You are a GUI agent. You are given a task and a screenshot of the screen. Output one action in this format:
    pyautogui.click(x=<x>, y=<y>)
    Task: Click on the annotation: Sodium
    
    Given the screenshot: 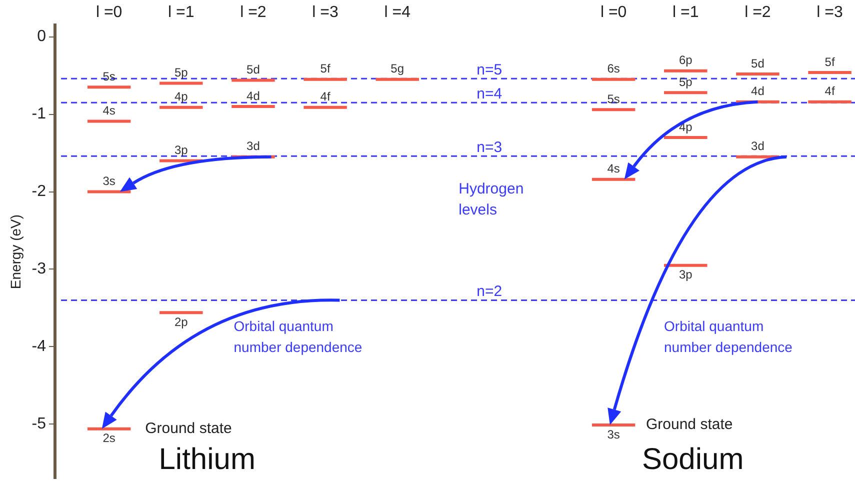 What is the action you would take?
    pyautogui.click(x=693, y=459)
    